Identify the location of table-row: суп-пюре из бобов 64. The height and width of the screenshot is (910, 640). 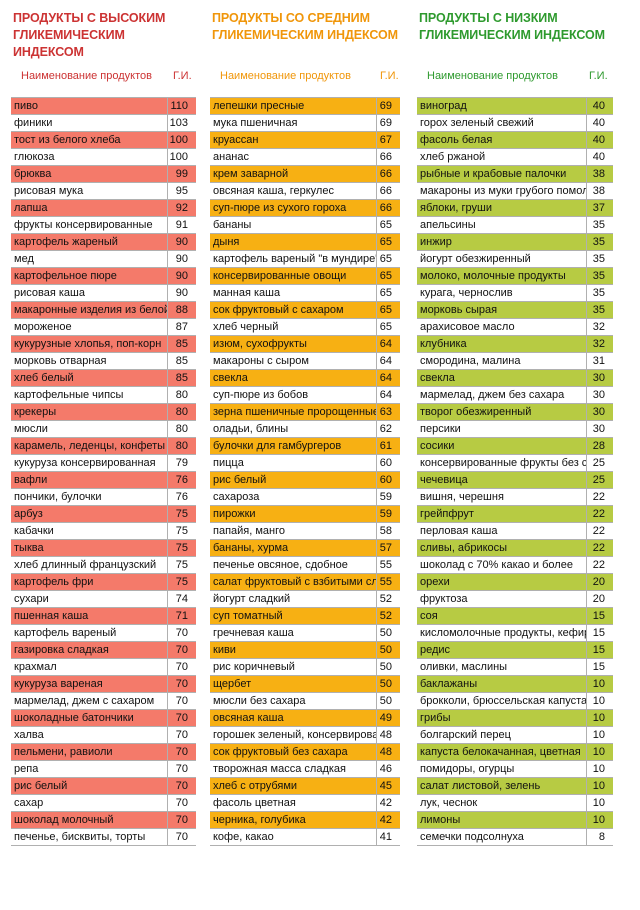
(305, 395).